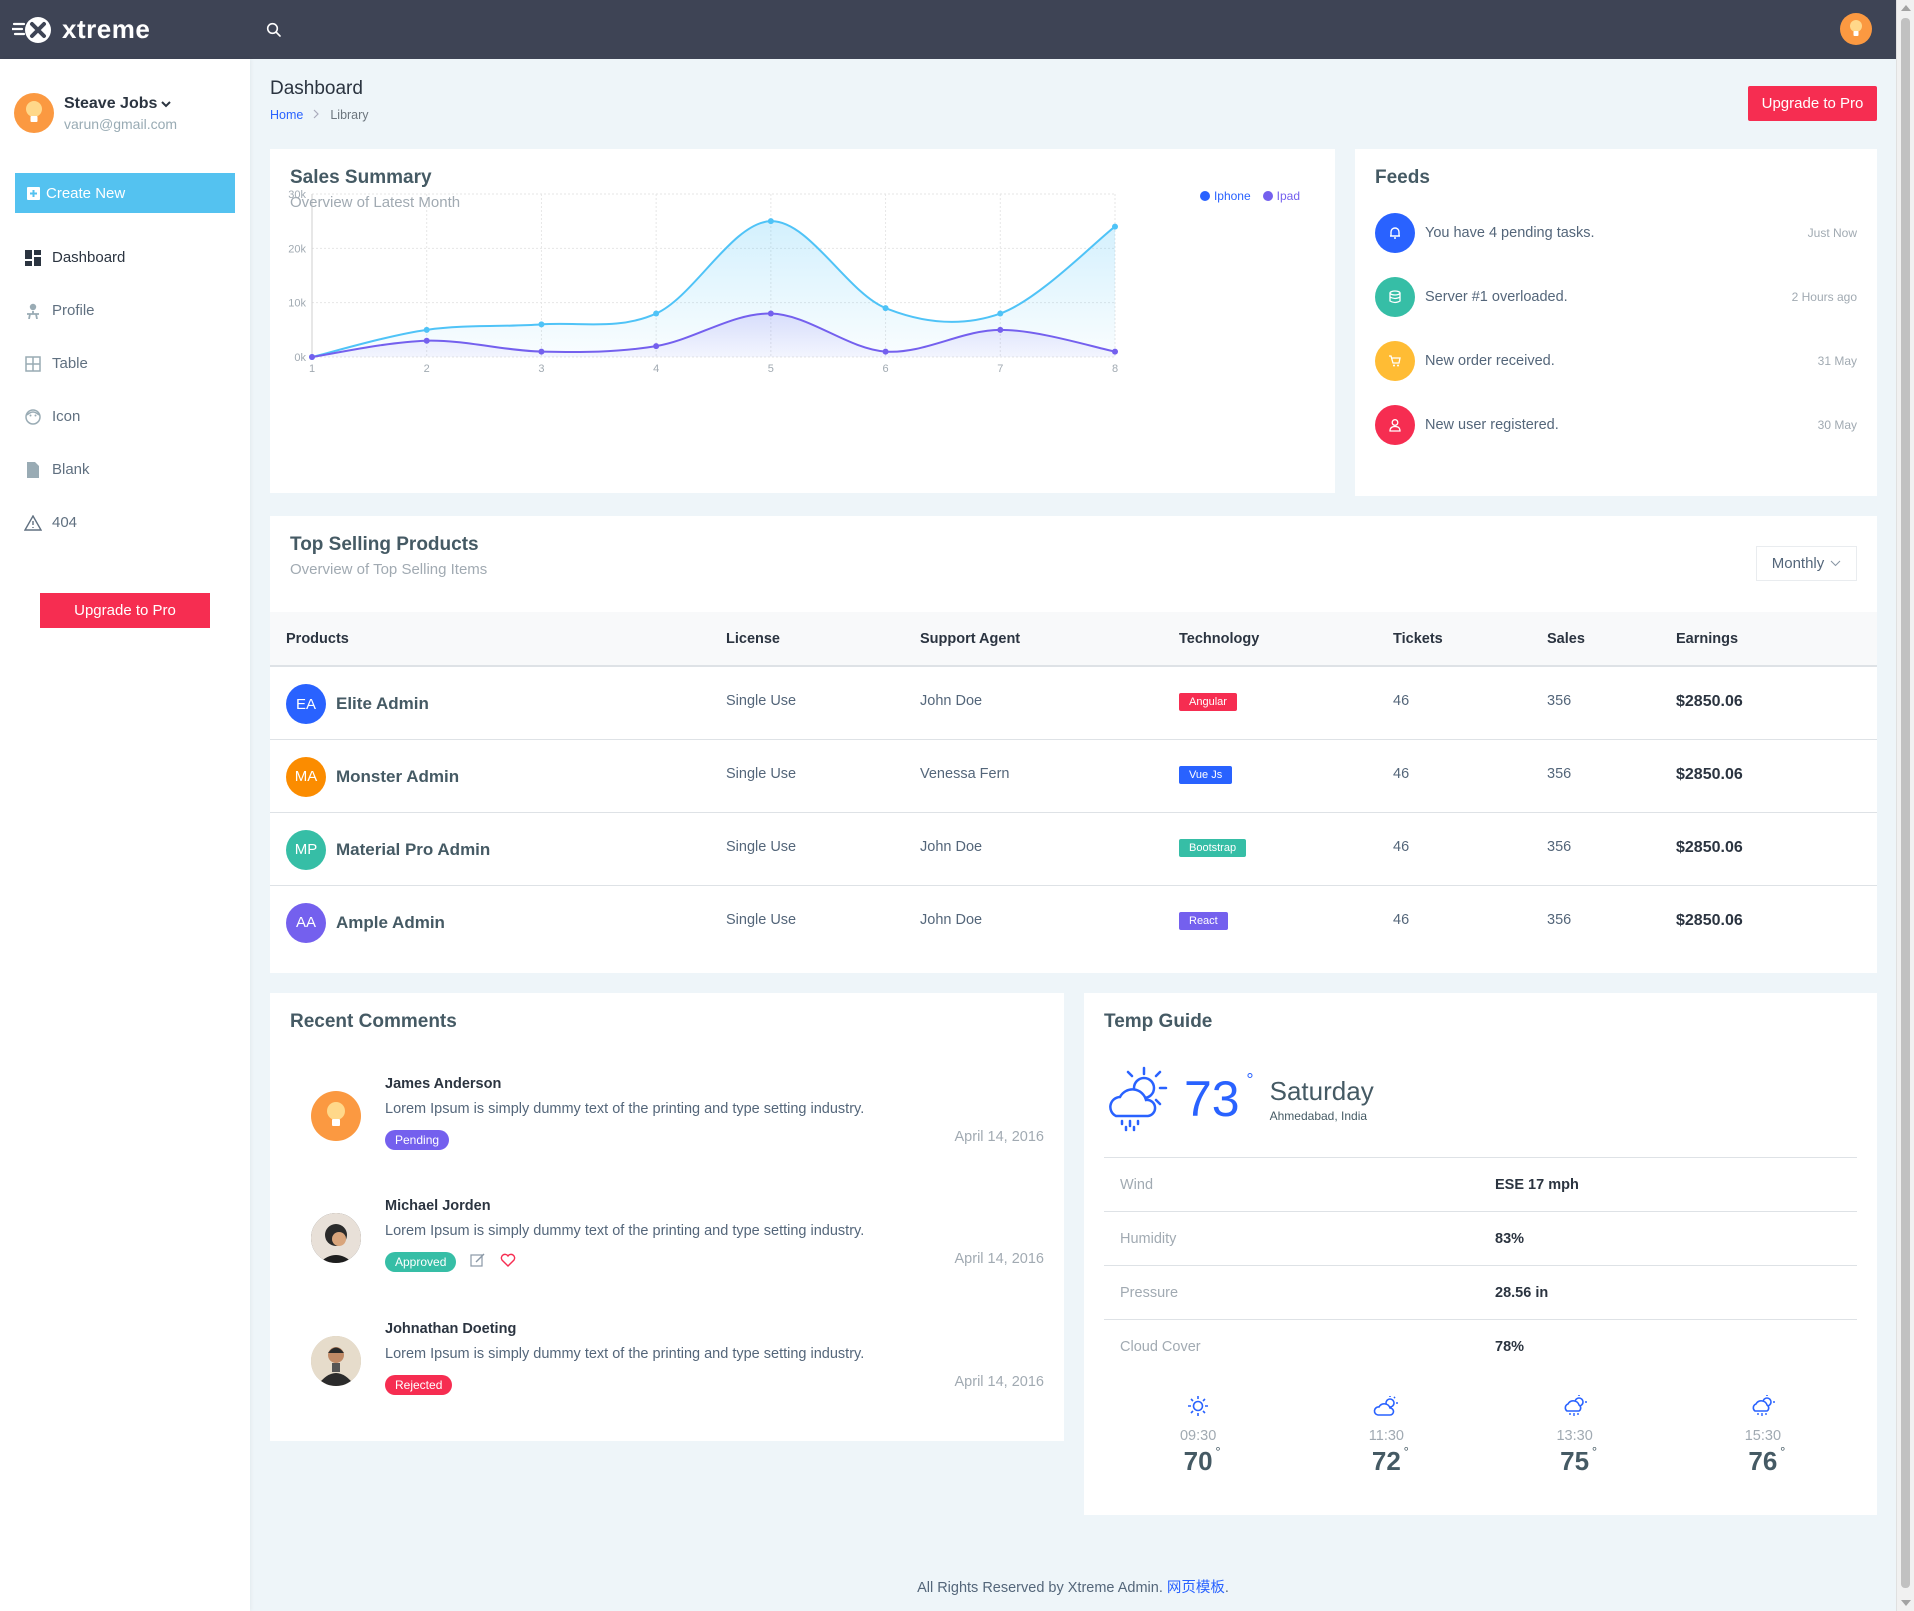  I want to click on product-avatar: AA, so click(306, 922).